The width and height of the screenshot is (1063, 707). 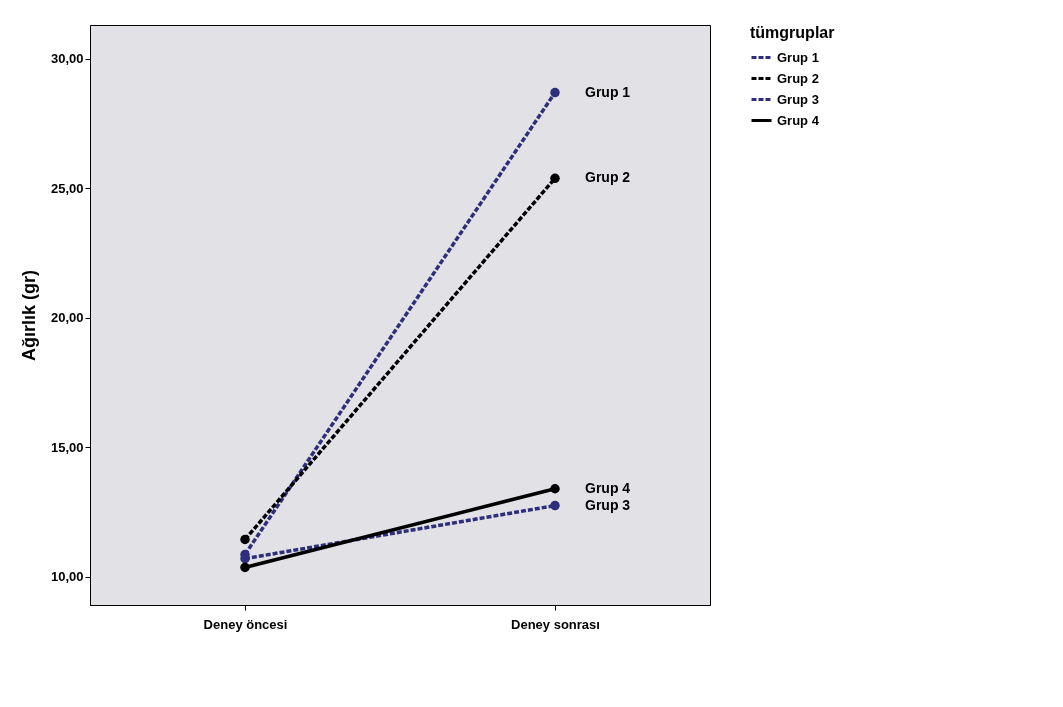 What do you see at coordinates (555, 624) in the screenshot?
I see `x-tick-label: Deney sonrası` at bounding box center [555, 624].